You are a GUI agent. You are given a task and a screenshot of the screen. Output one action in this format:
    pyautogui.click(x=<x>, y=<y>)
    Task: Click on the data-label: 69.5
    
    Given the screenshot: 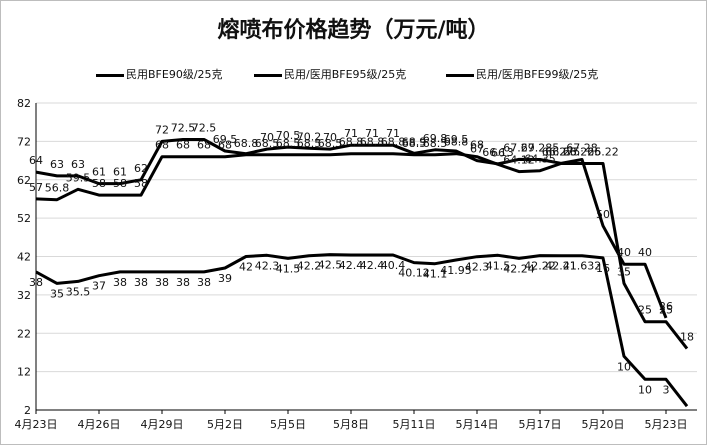 What is the action you would take?
    pyautogui.click(x=456, y=139)
    